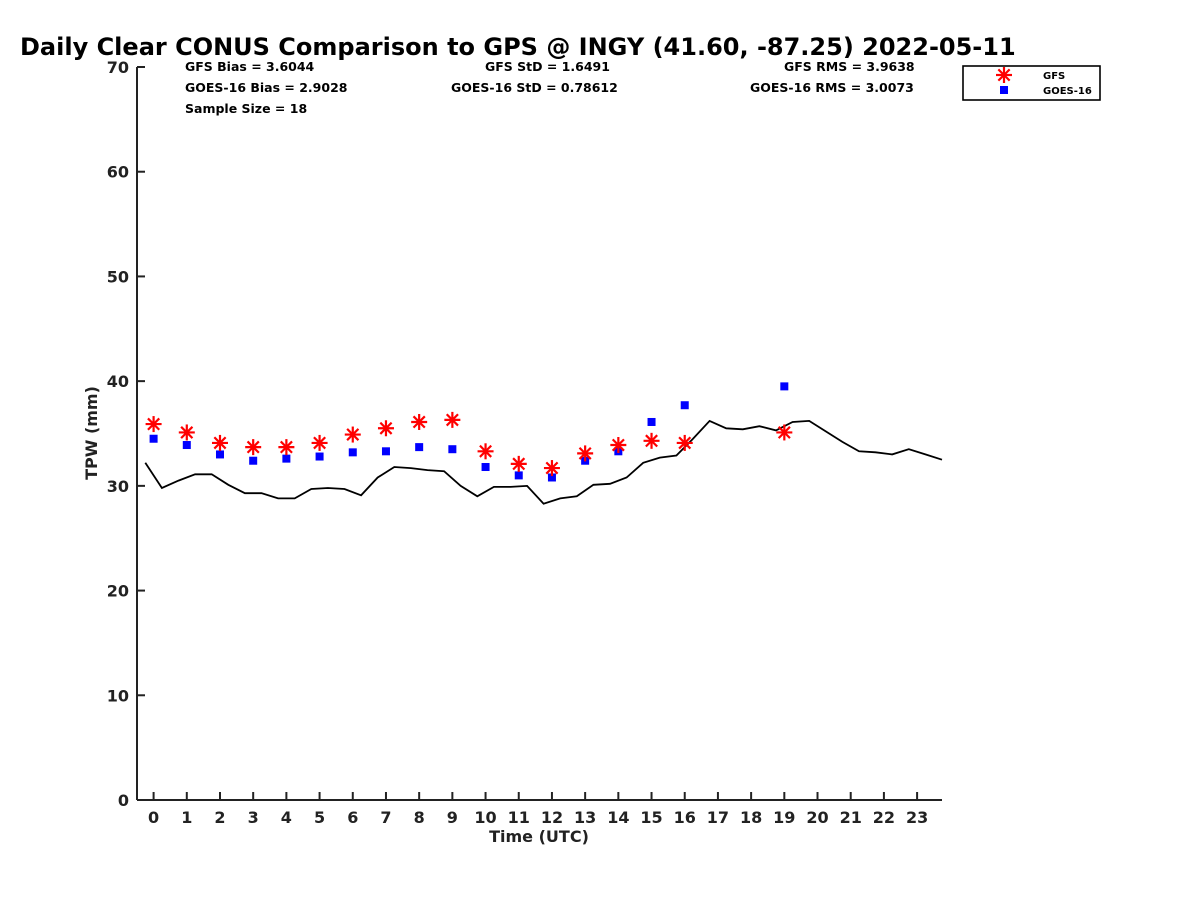  Describe the element at coordinates (385, 817) in the screenshot. I see `x-tick-label: 7` at that location.